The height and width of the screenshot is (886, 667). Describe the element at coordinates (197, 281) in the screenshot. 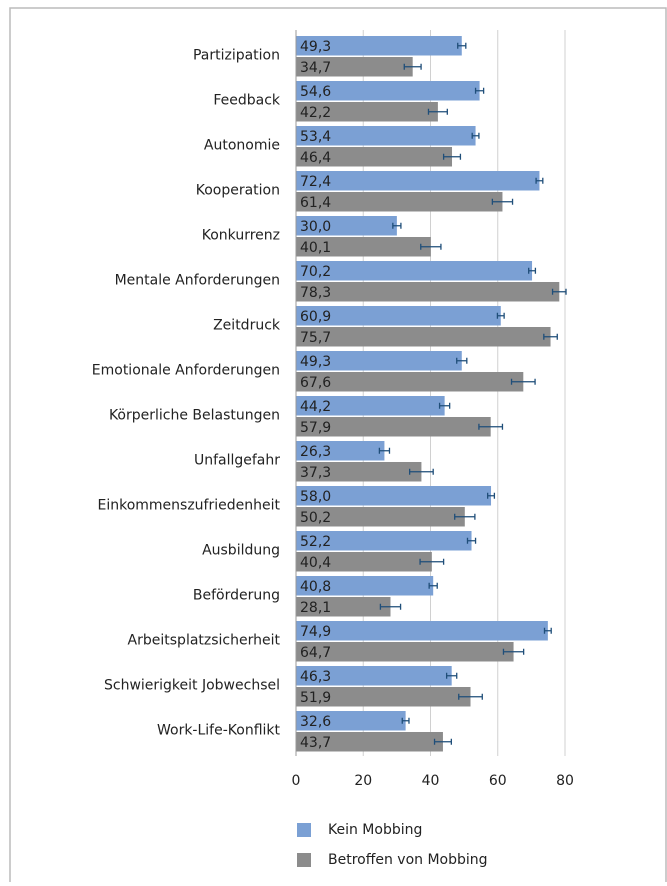

I see `y-tick-label: Mentale Anforderungen` at that location.